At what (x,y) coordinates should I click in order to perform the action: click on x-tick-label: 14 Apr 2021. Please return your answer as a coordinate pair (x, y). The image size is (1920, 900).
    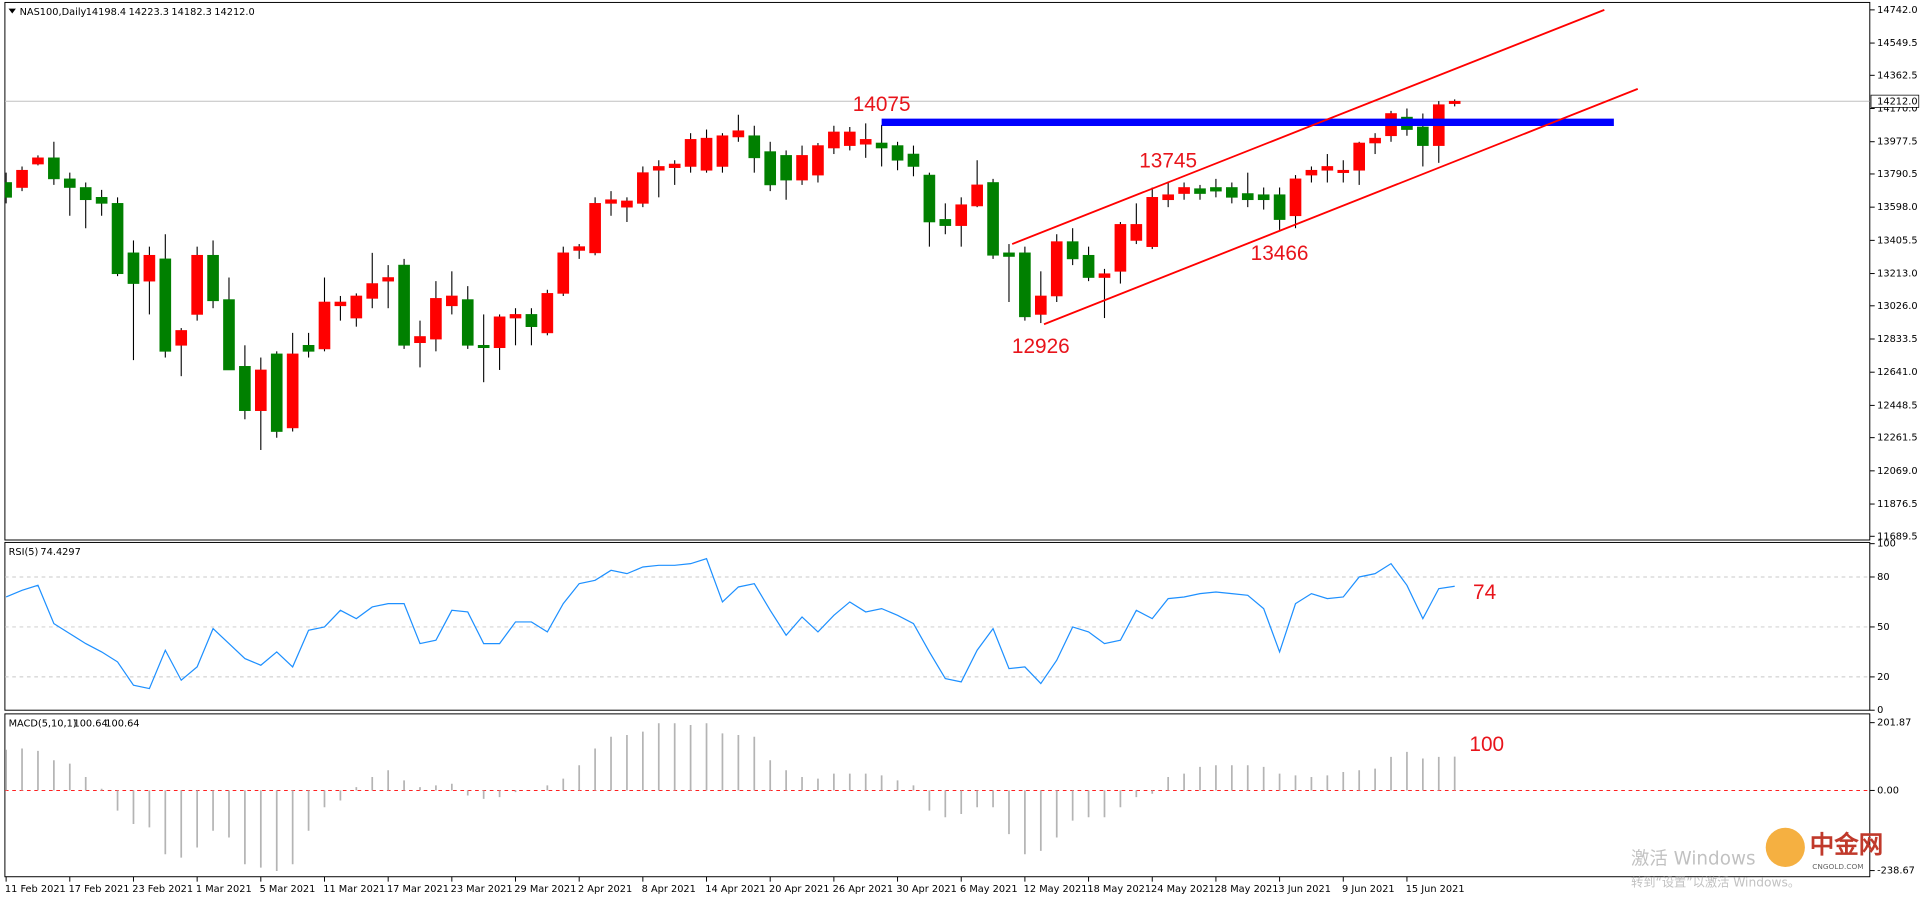
    Looking at the image, I should click on (735, 889).